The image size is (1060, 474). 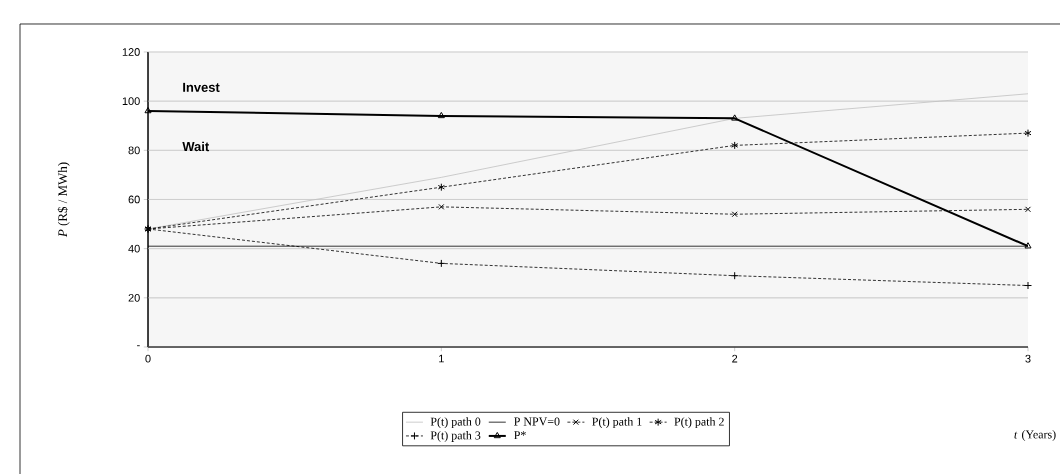 I want to click on text: t (Years), so click(x=1035, y=435).